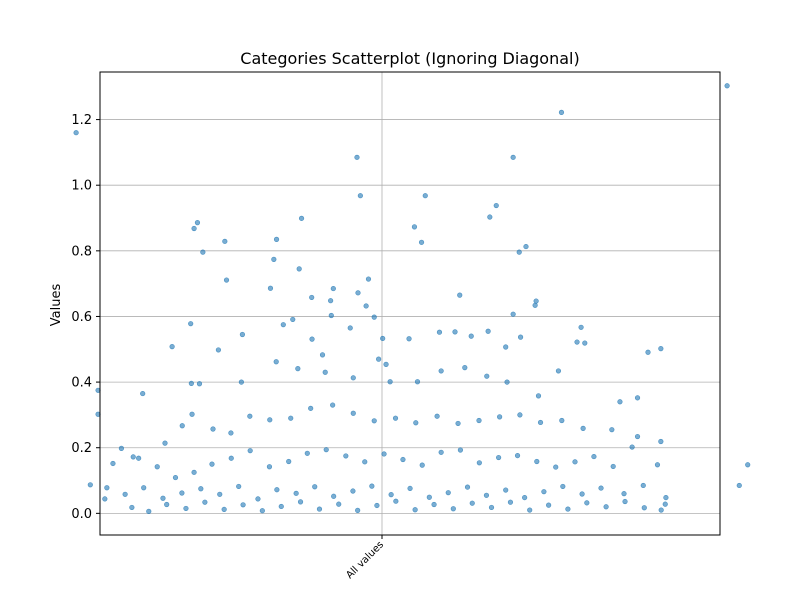 Image resolution: width=800 pixels, height=600 pixels. What do you see at coordinates (81, 251) in the screenshot?
I see `y-tick-label: 0.8` at bounding box center [81, 251].